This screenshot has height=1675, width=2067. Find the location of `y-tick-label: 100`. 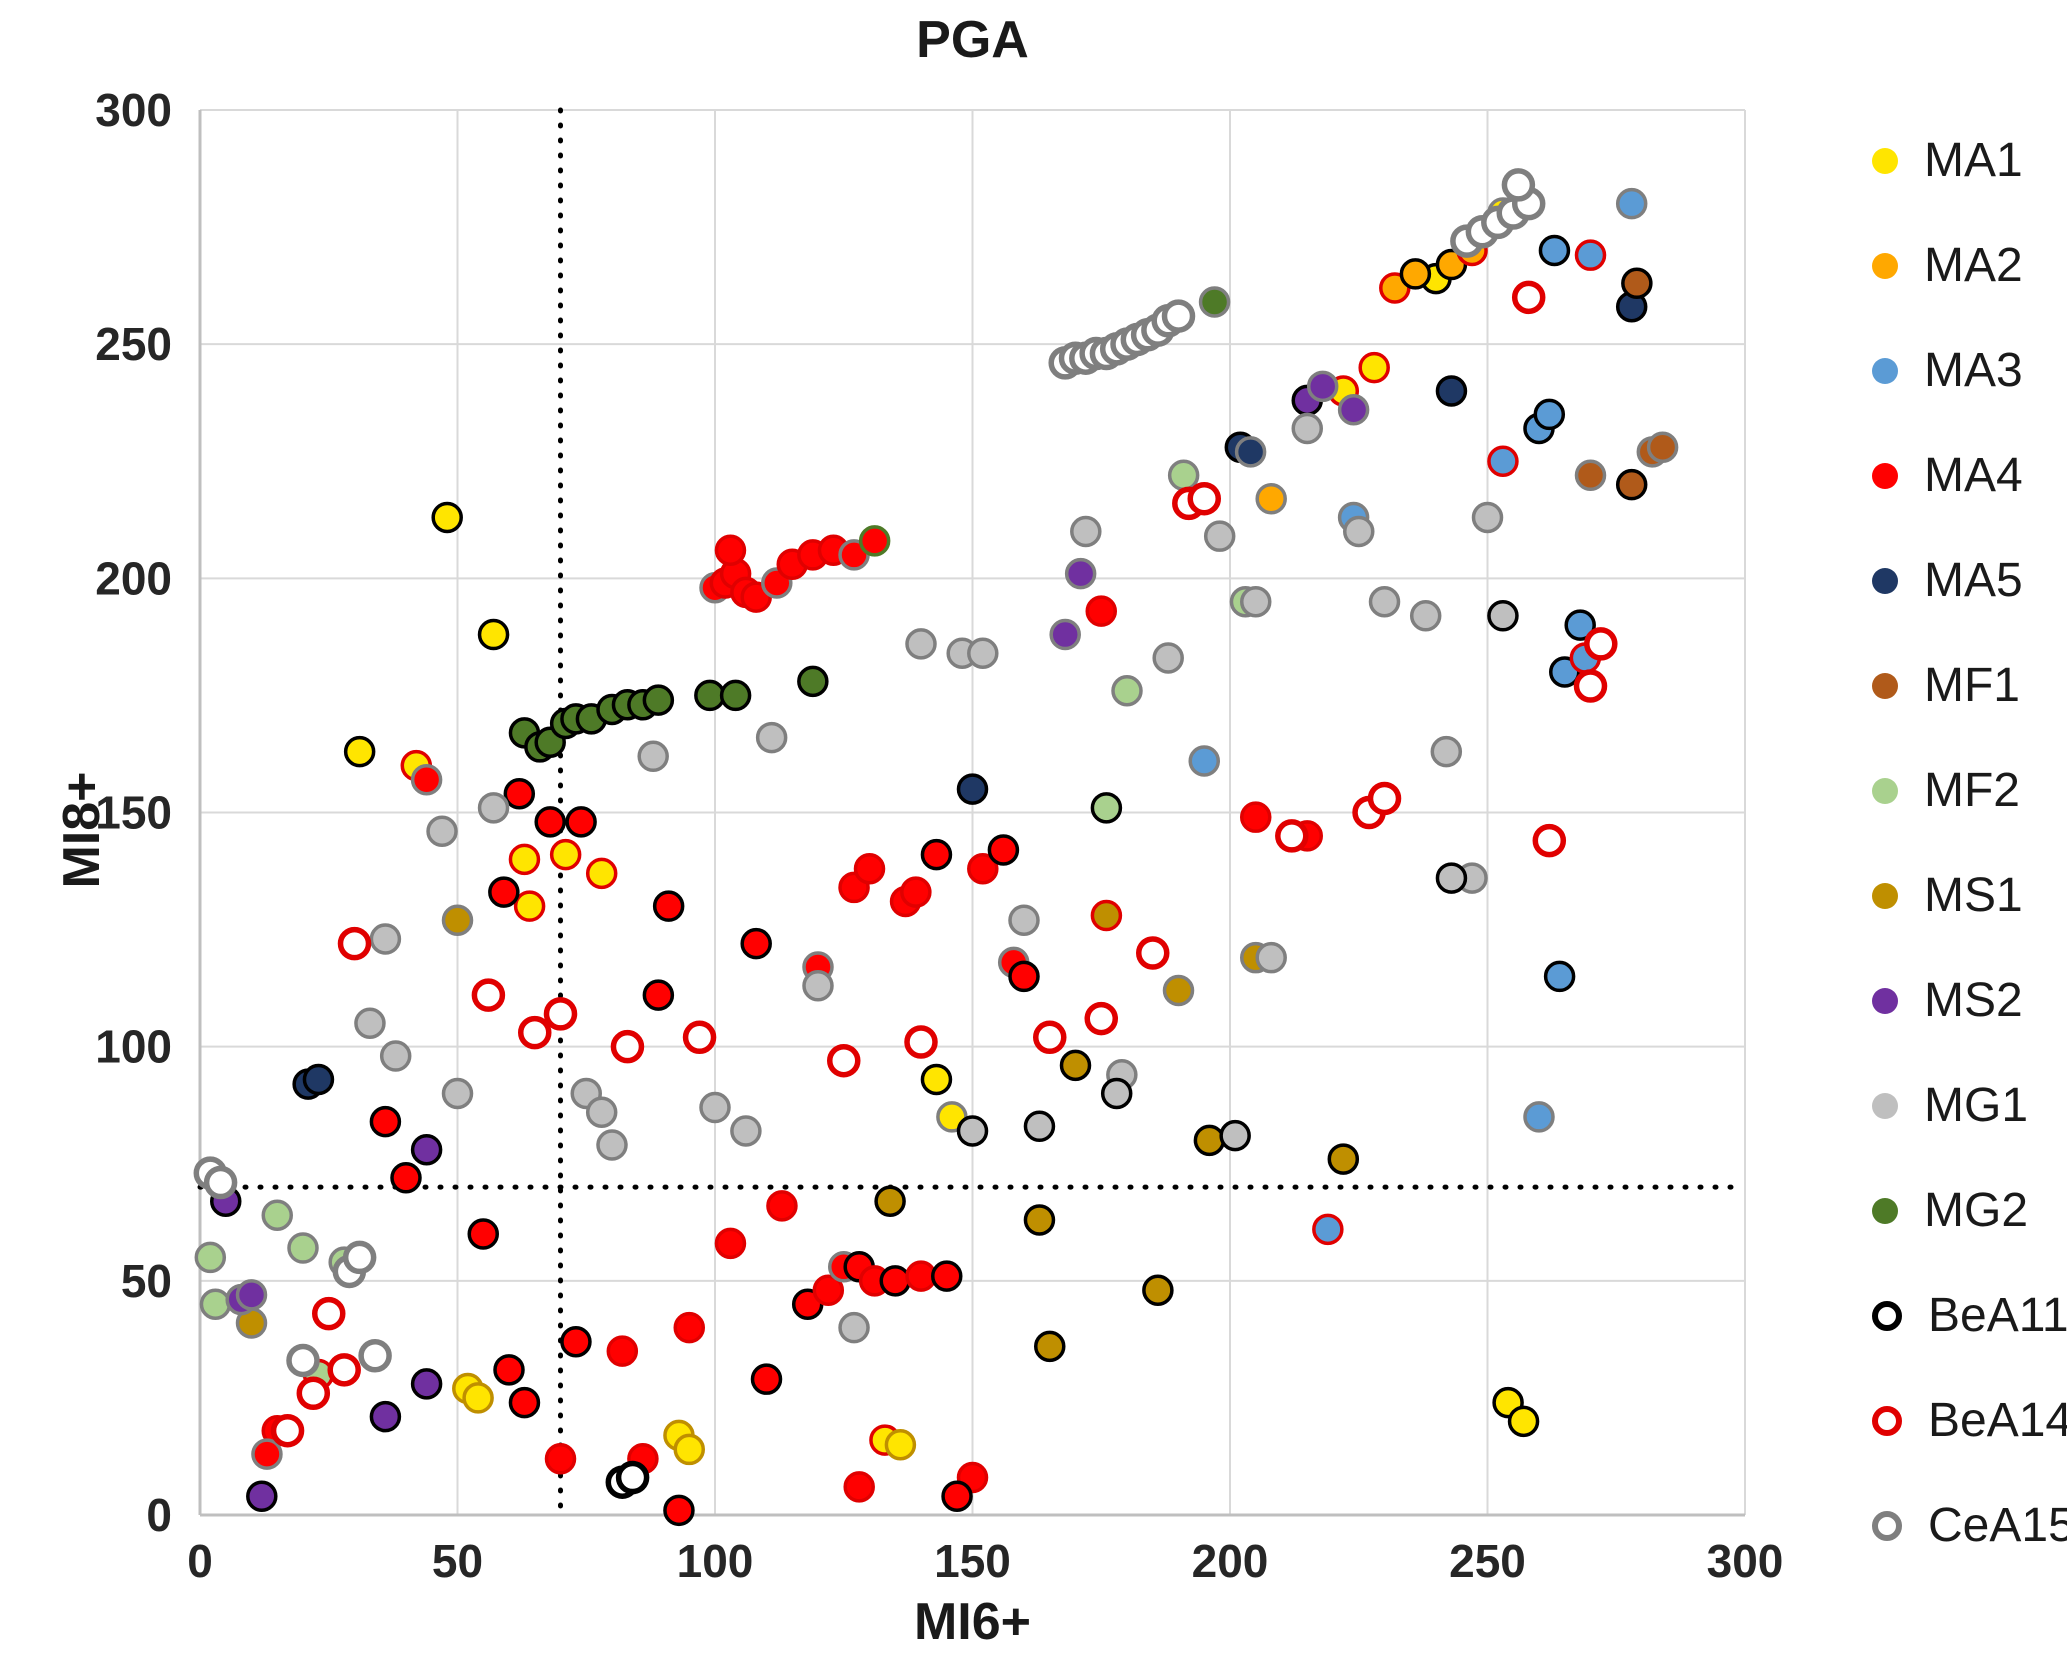

y-tick-label: 100 is located at coordinates (133, 1047).